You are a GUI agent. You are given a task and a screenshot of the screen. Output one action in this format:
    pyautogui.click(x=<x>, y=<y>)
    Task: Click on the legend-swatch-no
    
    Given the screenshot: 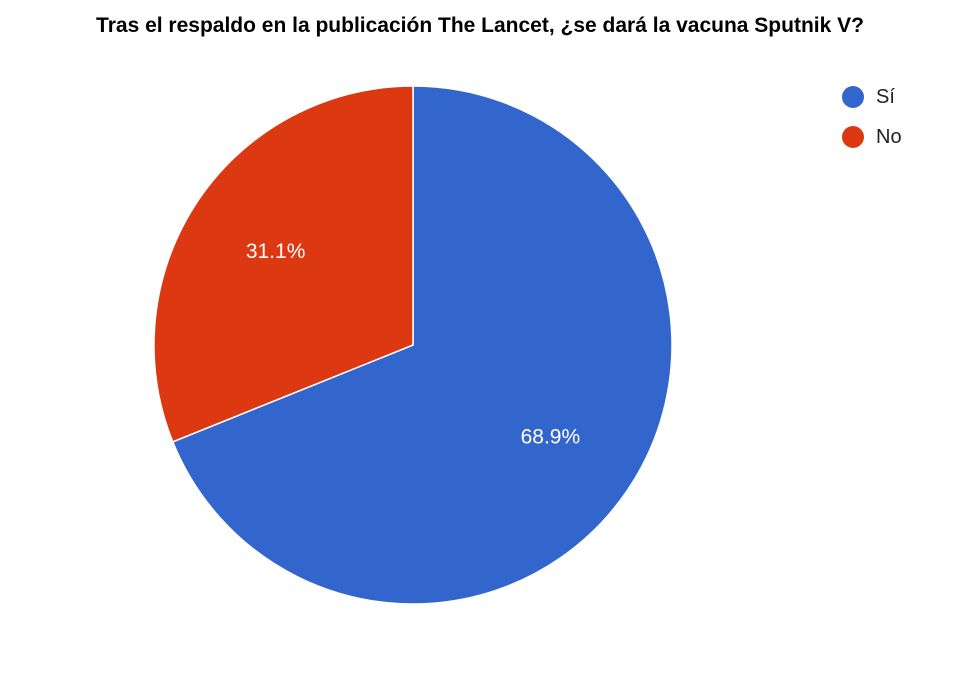 What is the action you would take?
    pyautogui.click(x=853, y=137)
    